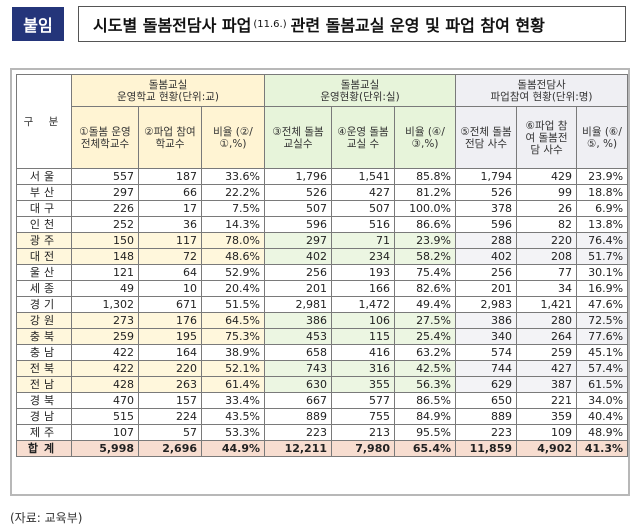 The width and height of the screenshot is (640, 531). What do you see at coordinates (486, 368) in the screenshot?
I see `value-cell: 744` at bounding box center [486, 368].